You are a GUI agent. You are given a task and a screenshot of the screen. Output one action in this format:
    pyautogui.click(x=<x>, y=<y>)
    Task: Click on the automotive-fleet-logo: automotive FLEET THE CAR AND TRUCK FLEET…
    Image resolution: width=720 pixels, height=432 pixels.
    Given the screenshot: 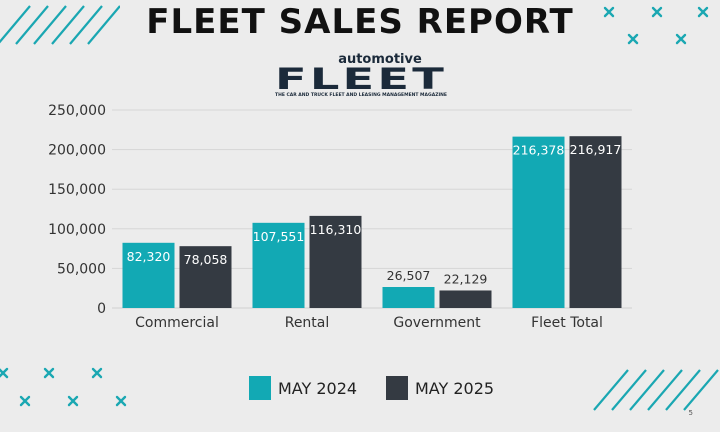 What is the action you would take?
    pyautogui.click(x=361, y=74)
    